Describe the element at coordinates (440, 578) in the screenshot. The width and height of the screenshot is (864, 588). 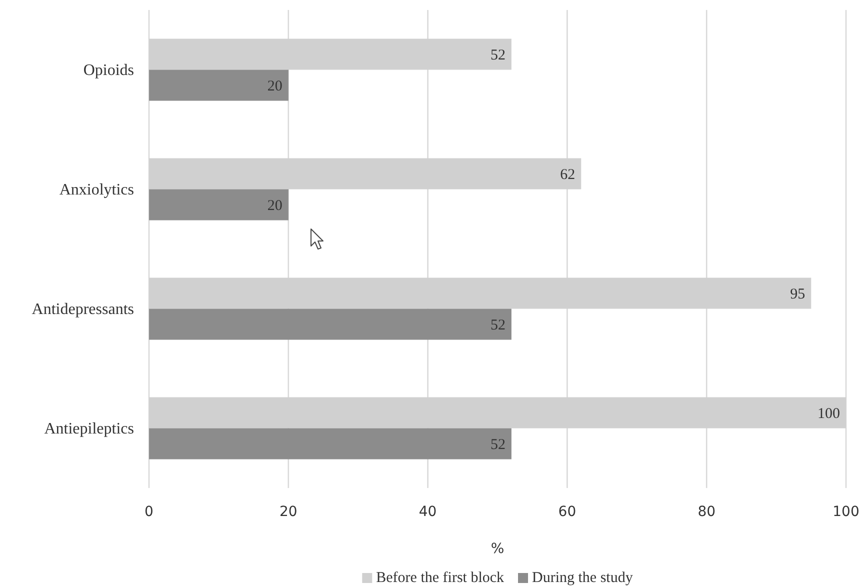
I see `legend-label: Before the first block` at that location.